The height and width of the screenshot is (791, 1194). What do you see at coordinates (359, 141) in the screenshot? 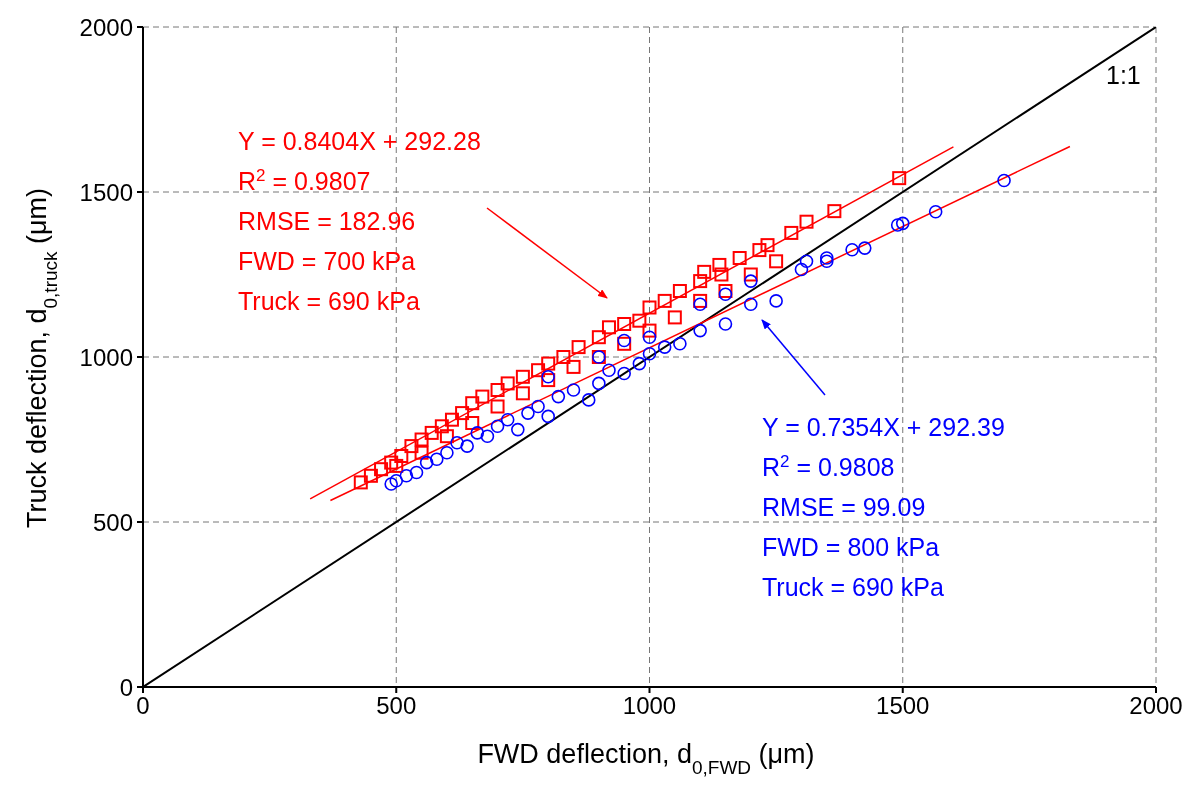
I see `annotation: Y = 0.8404X + 292.28` at bounding box center [359, 141].